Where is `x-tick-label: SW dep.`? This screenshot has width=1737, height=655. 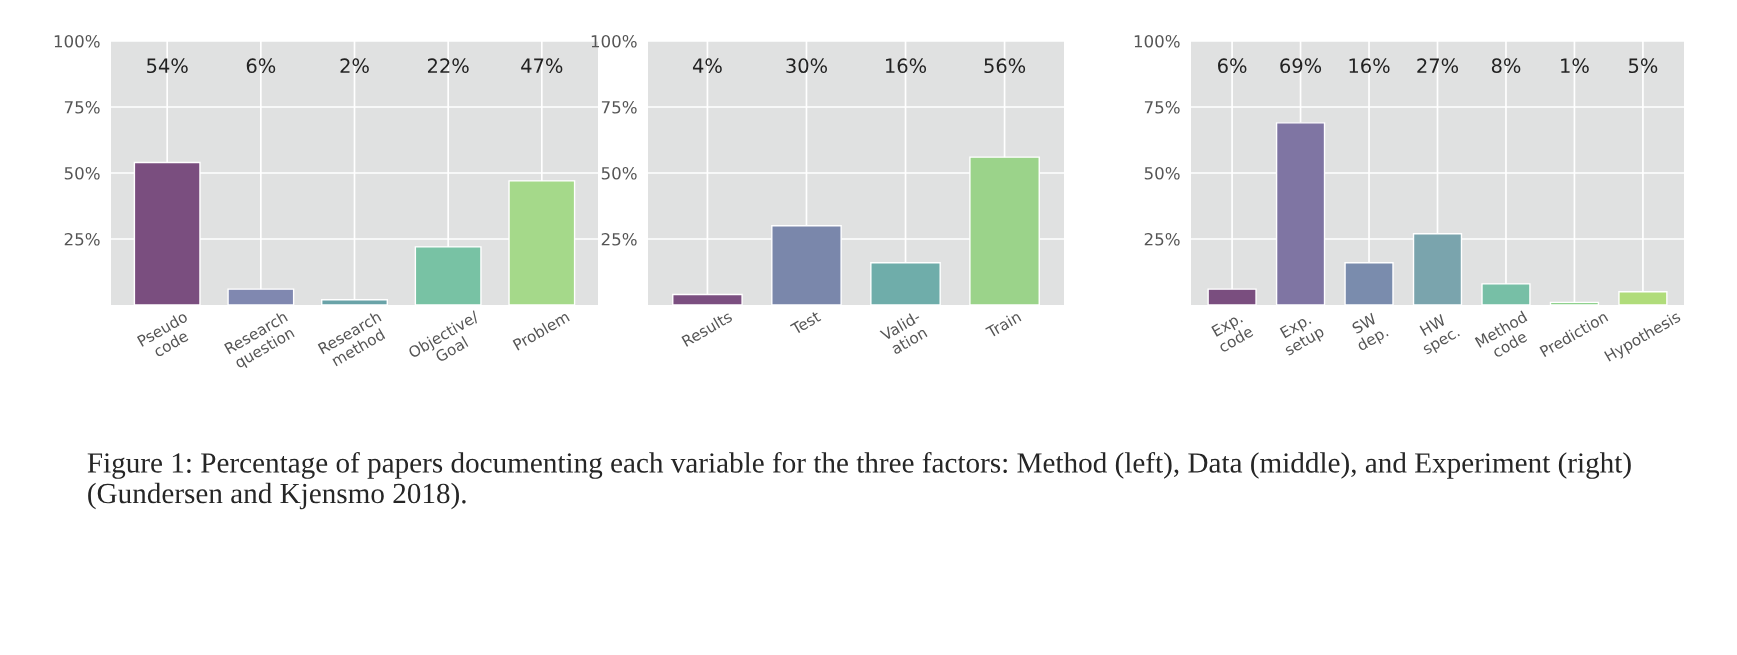 x-tick-label: SW dep. is located at coordinates (1371, 333).